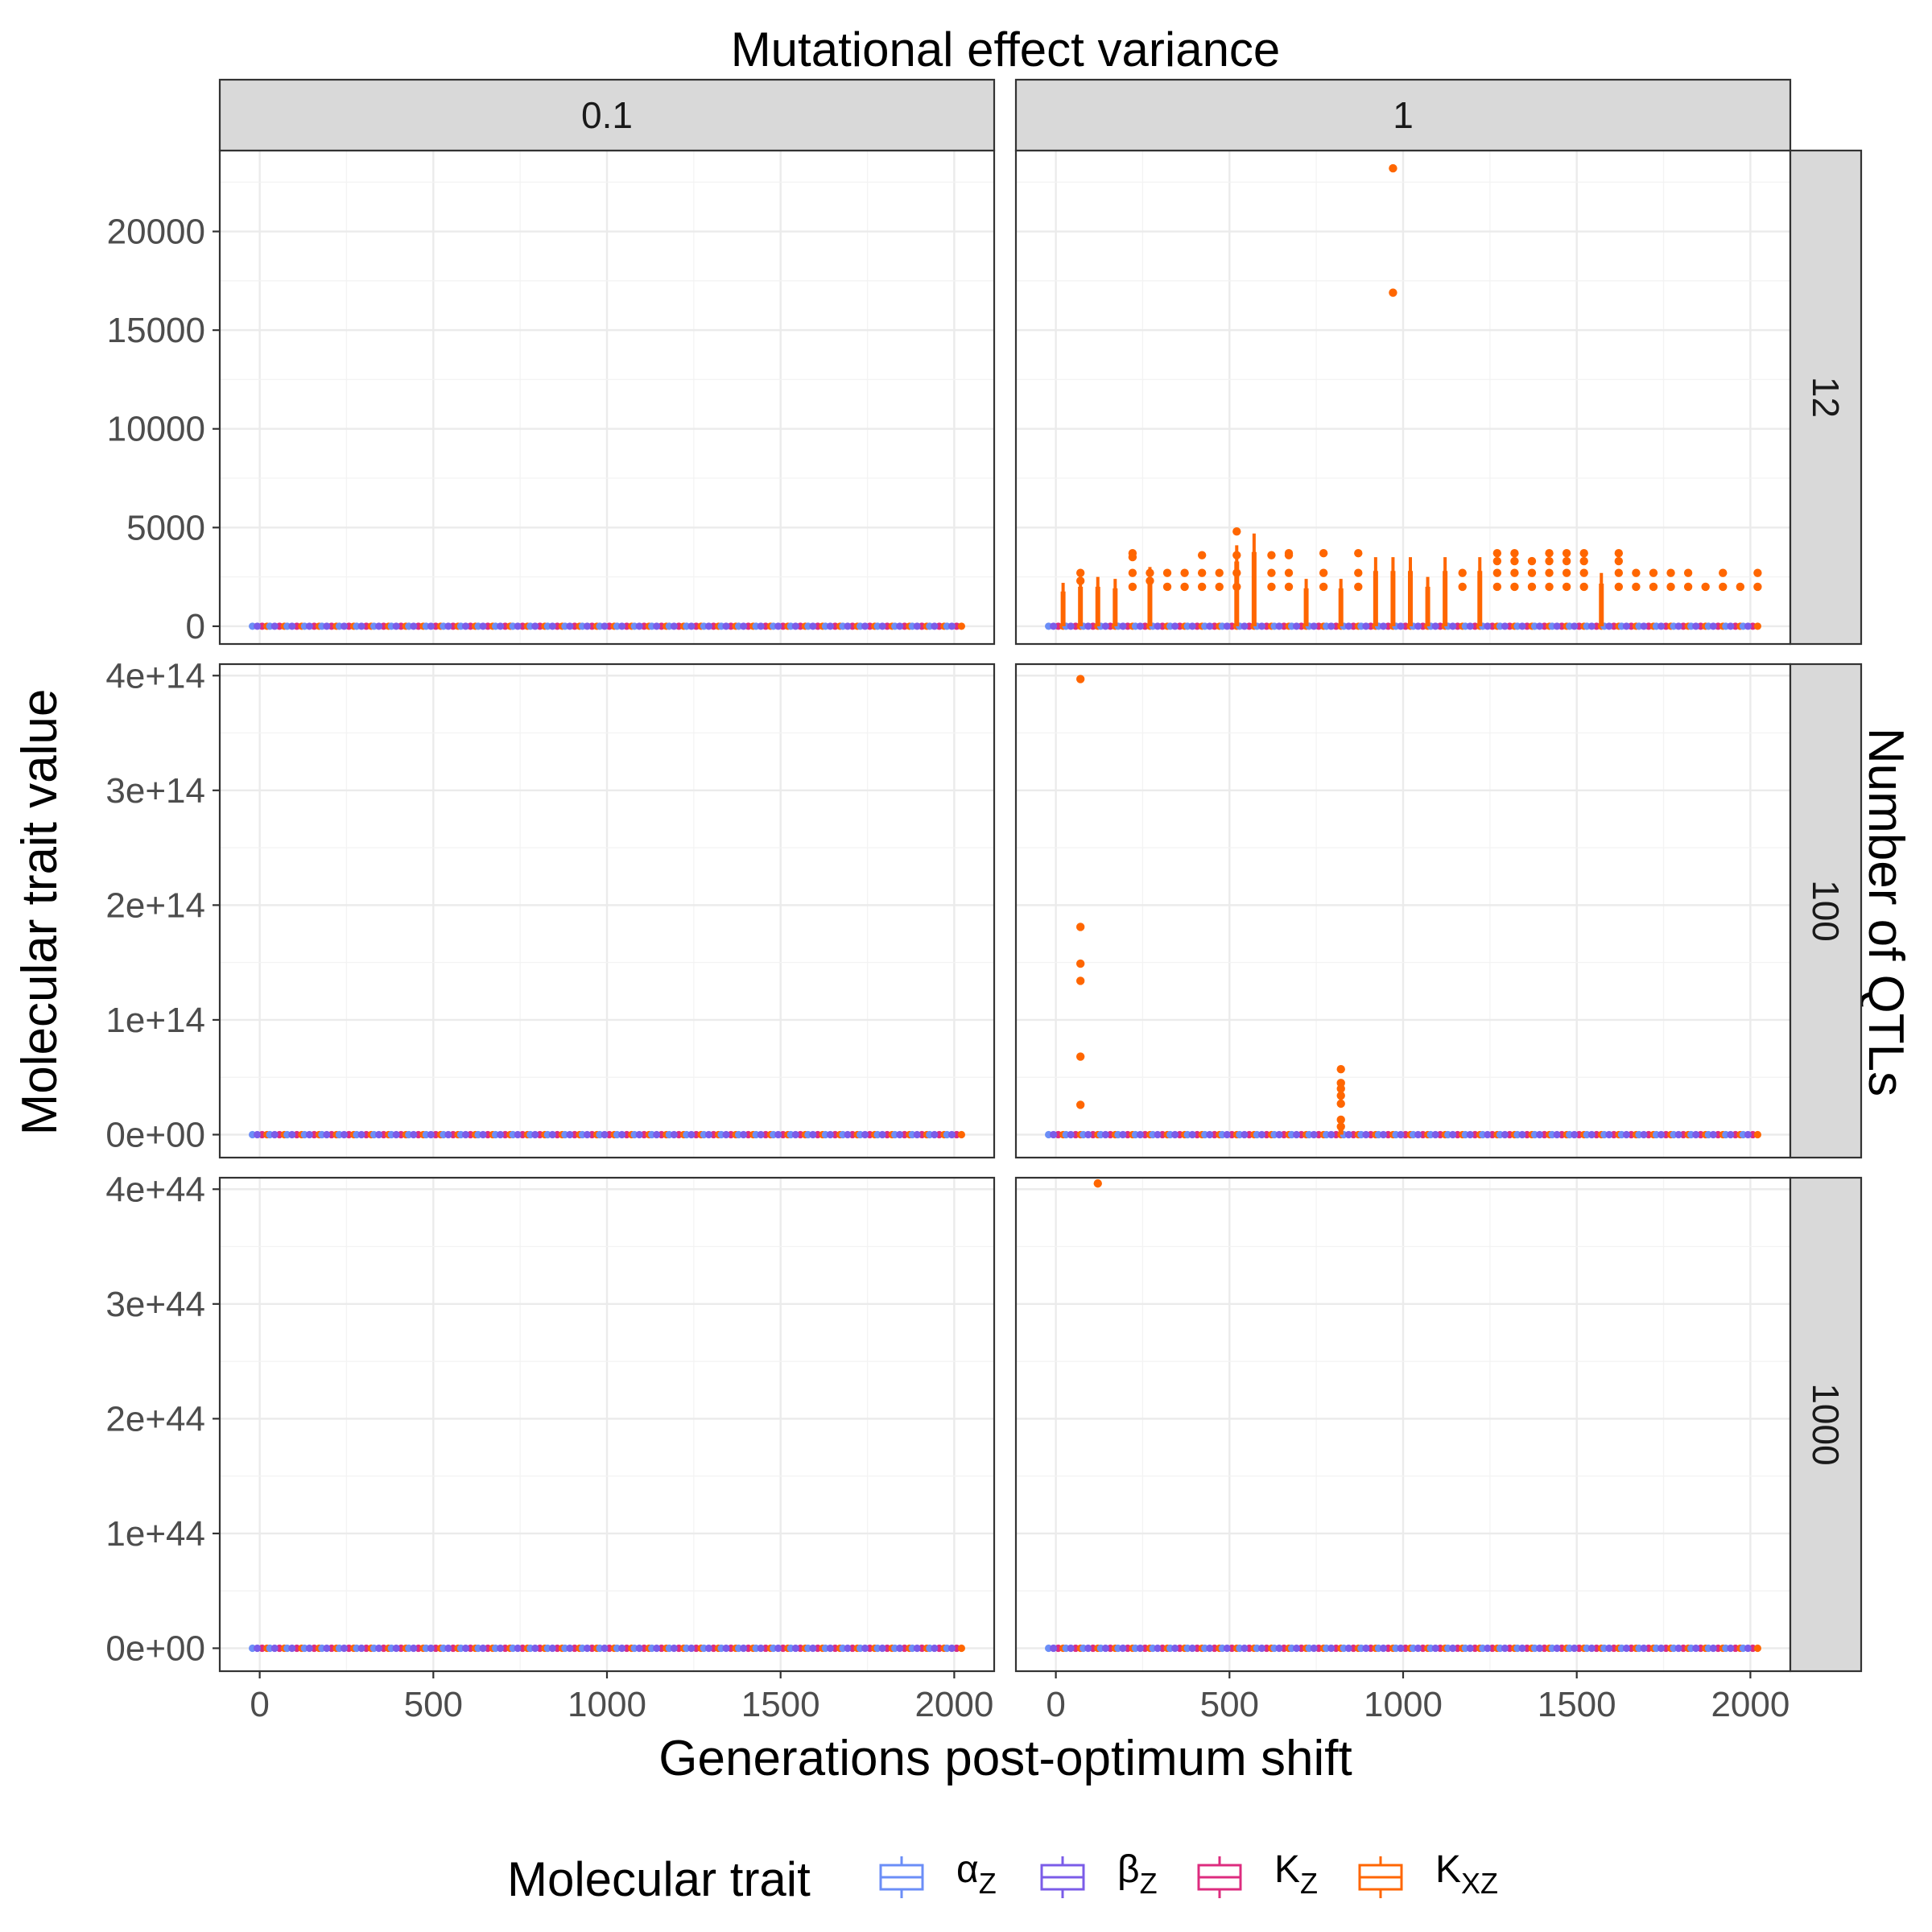 Image resolution: width=1932 pixels, height=1932 pixels. Describe the element at coordinates (155, 676) in the screenshot. I see `y-tick-label: 4e+14` at that location.